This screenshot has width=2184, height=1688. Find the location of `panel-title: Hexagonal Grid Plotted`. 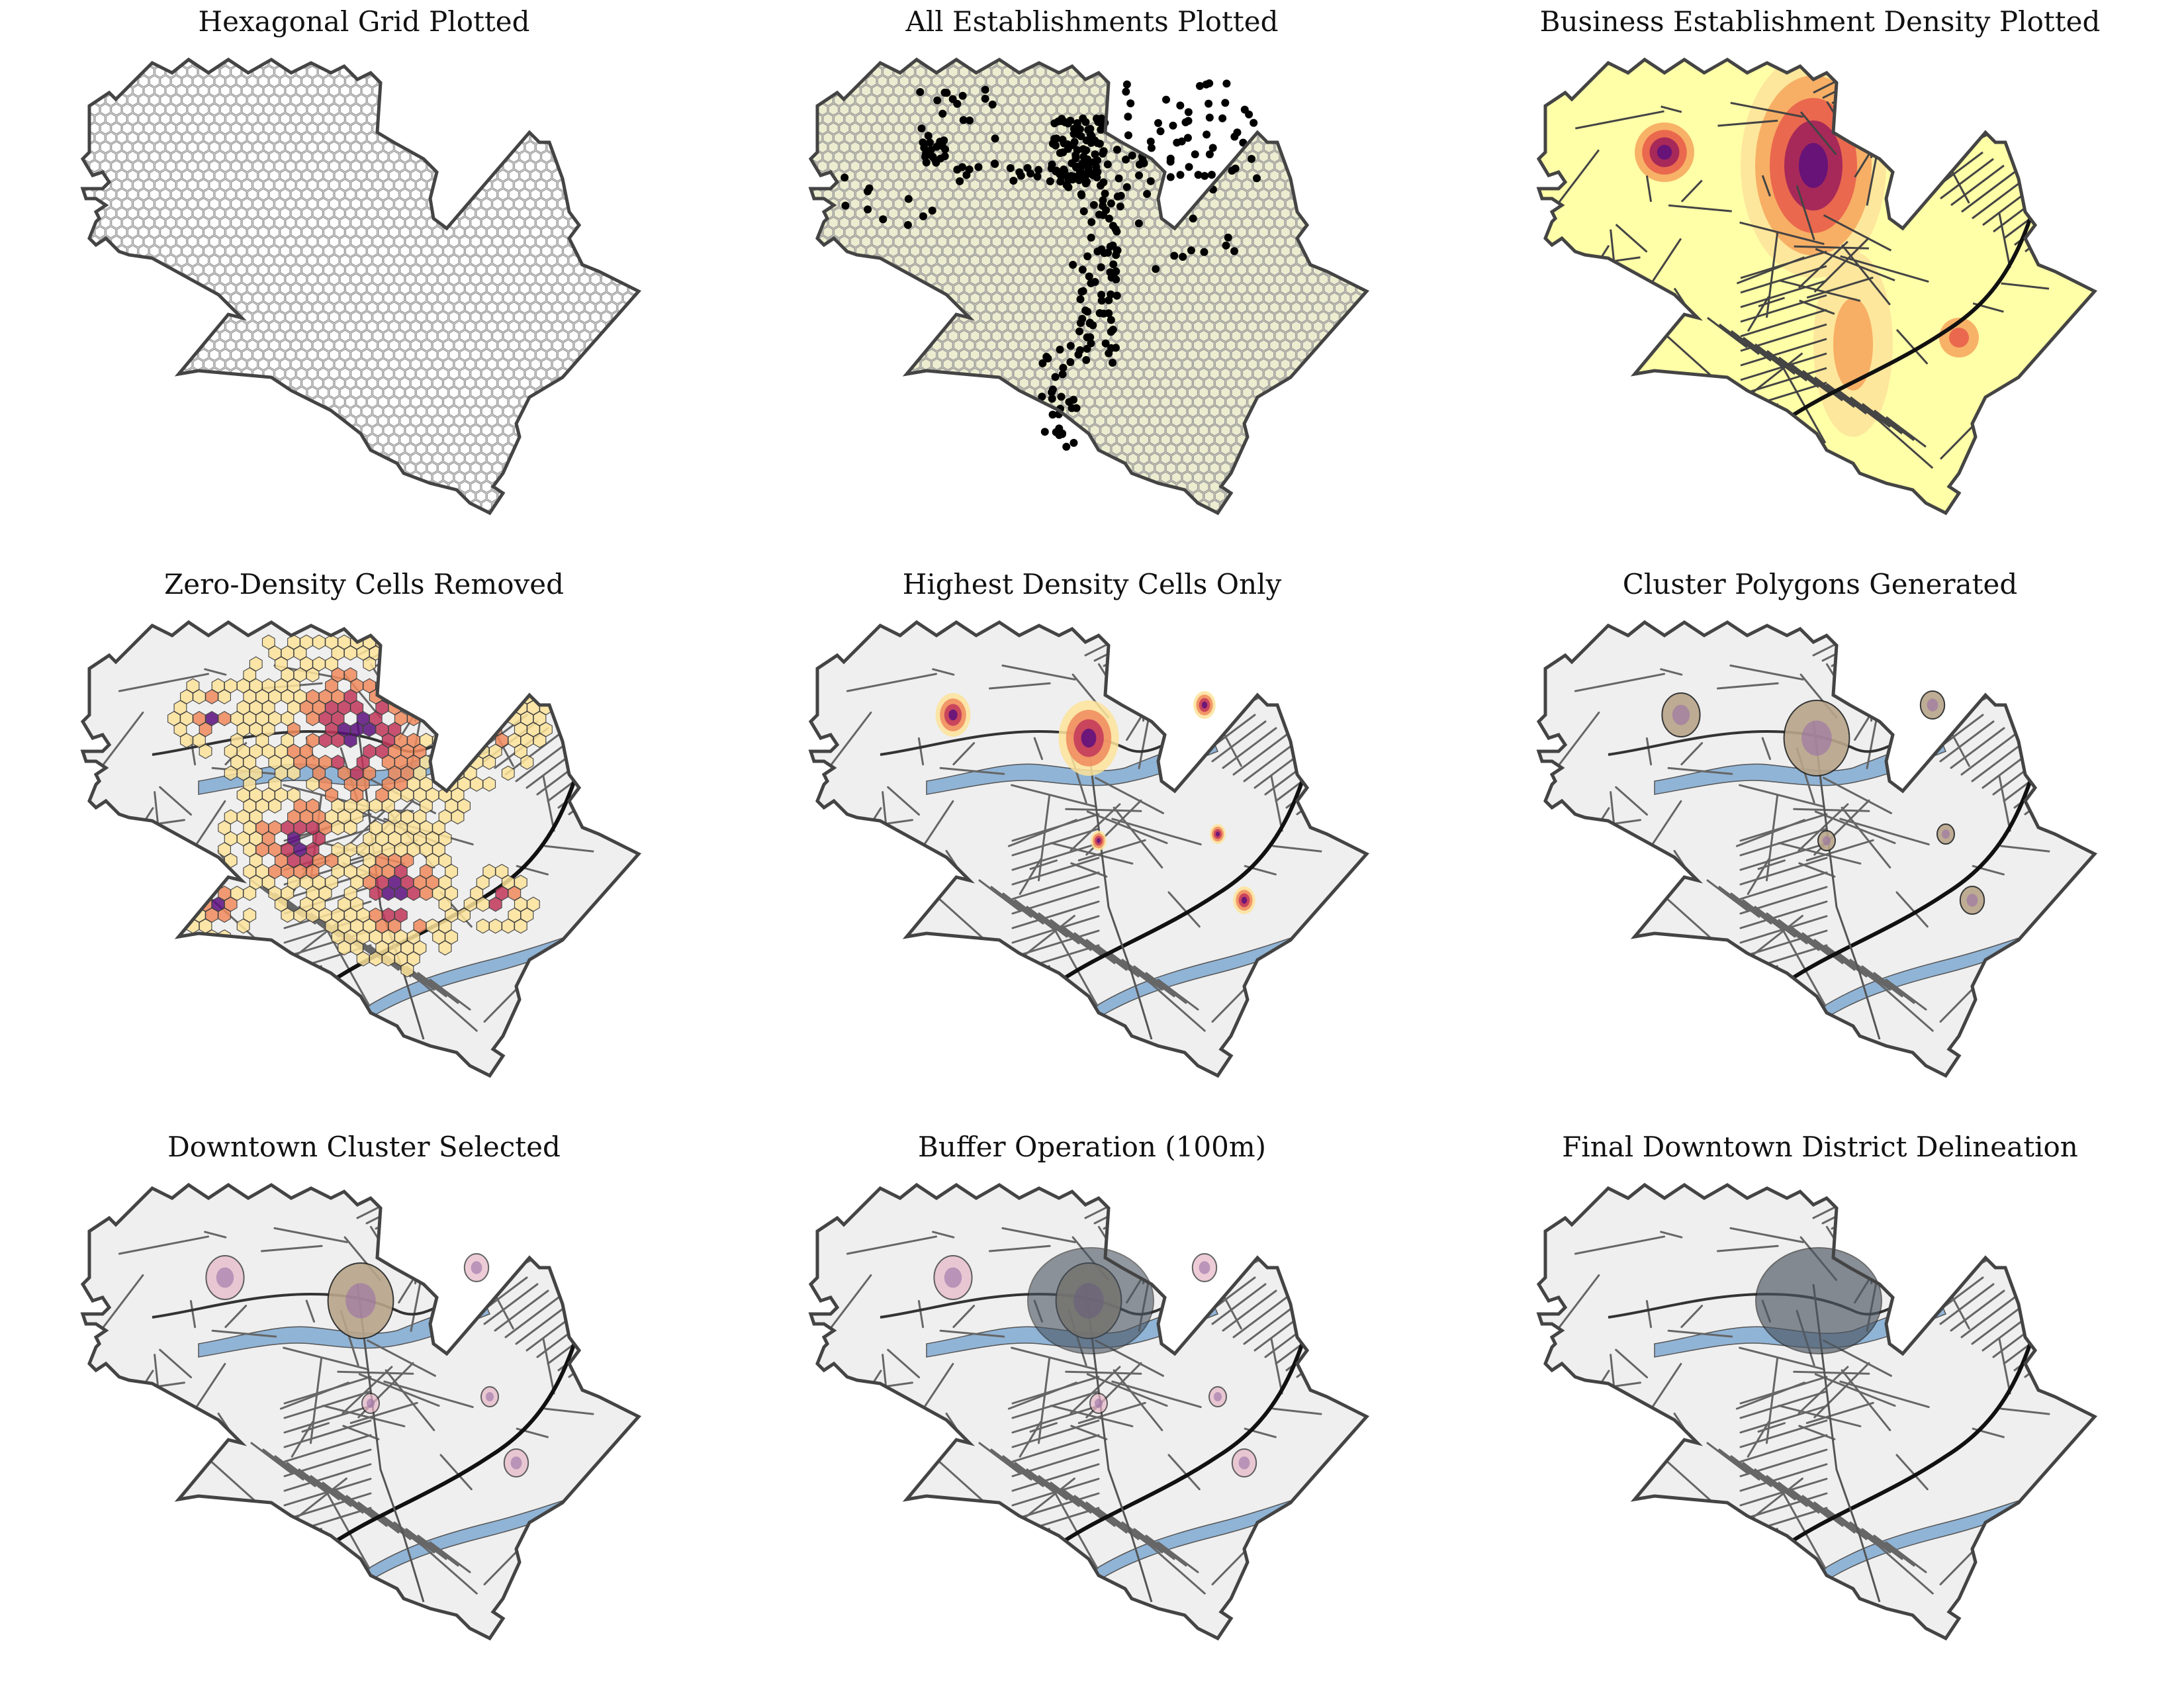

panel-title: Hexagonal Grid Plotted is located at coordinates (364, 21).